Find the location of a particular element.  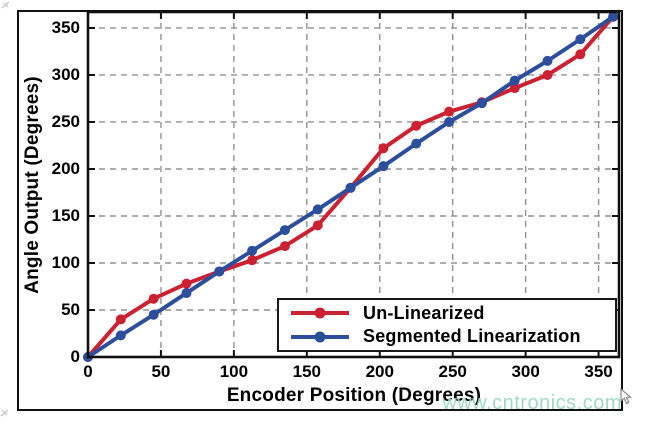

x-tick-label: 150 is located at coordinates (306, 371).